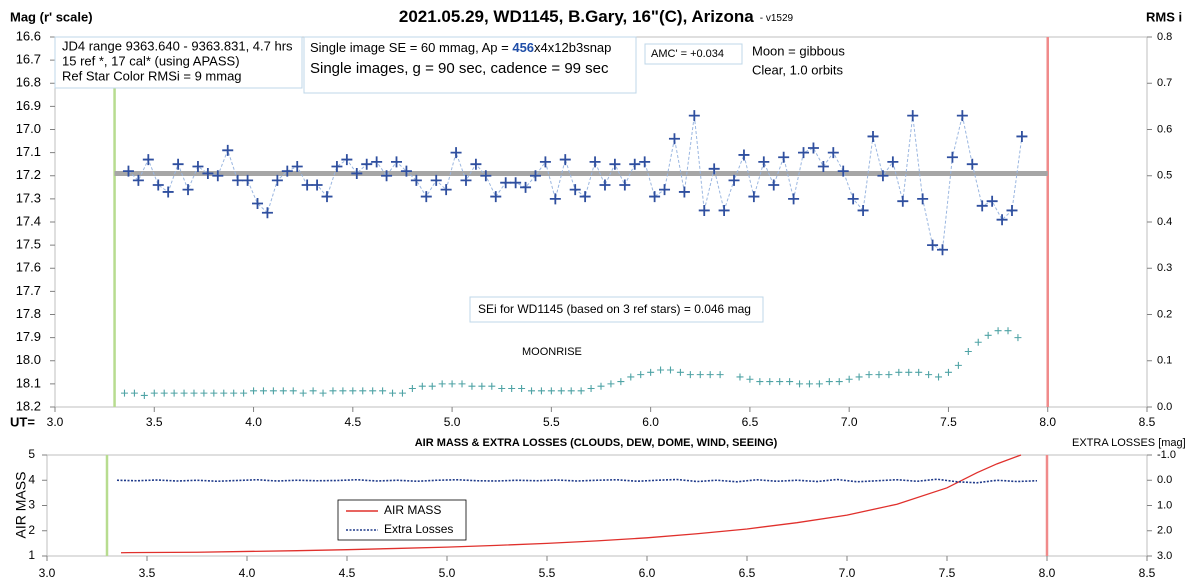 The height and width of the screenshot is (584, 1193). What do you see at coordinates (28, 290) in the screenshot?
I see `y-tick-label: 17.7` at bounding box center [28, 290].